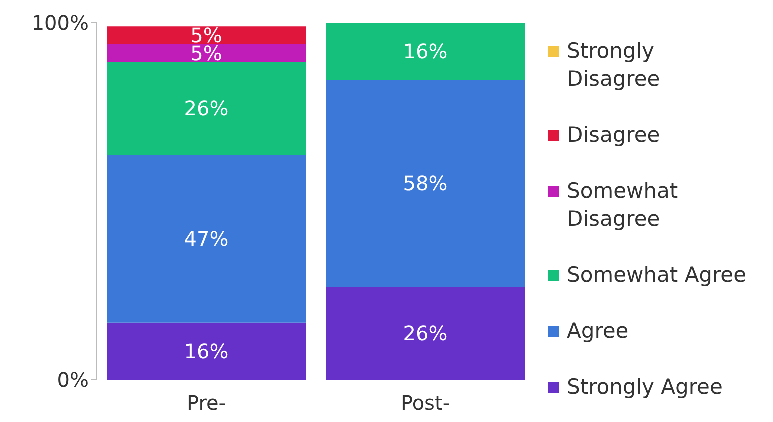 The image size is (773, 422). What do you see at coordinates (598, 331) in the screenshot?
I see `legend-label: Agree` at bounding box center [598, 331].